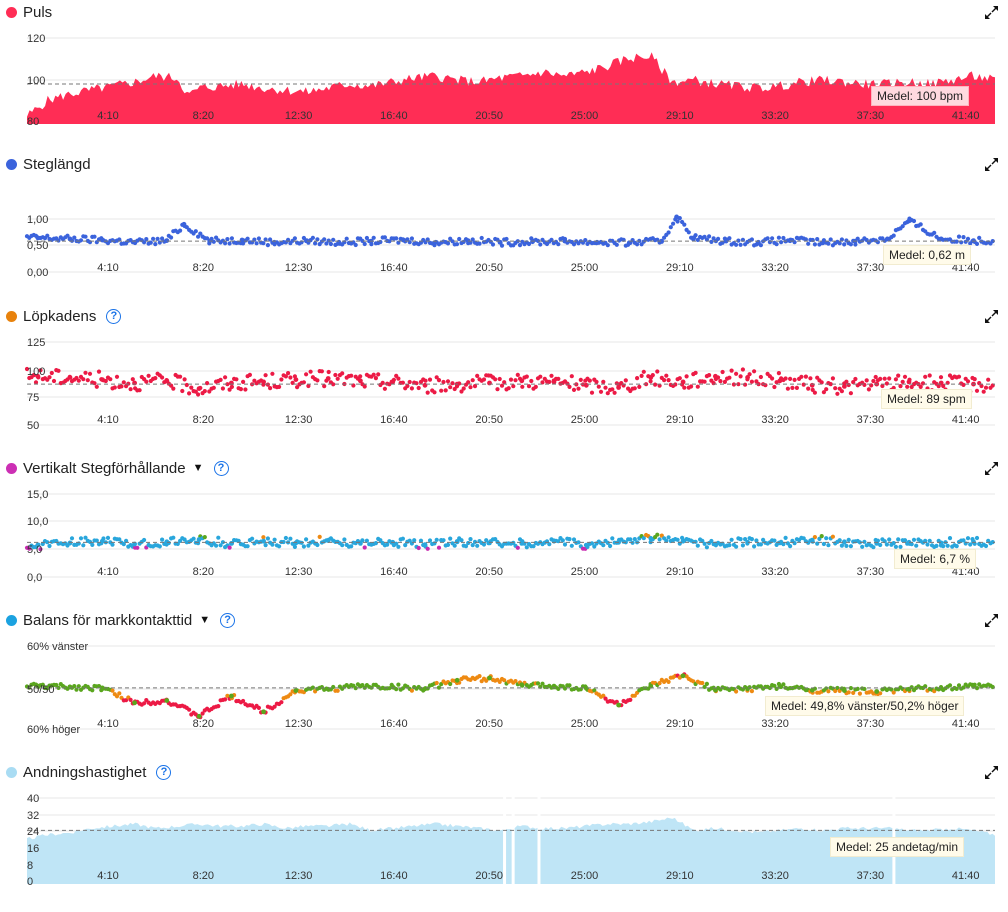  I want to click on cadence-datapoint, so click(425, 385).